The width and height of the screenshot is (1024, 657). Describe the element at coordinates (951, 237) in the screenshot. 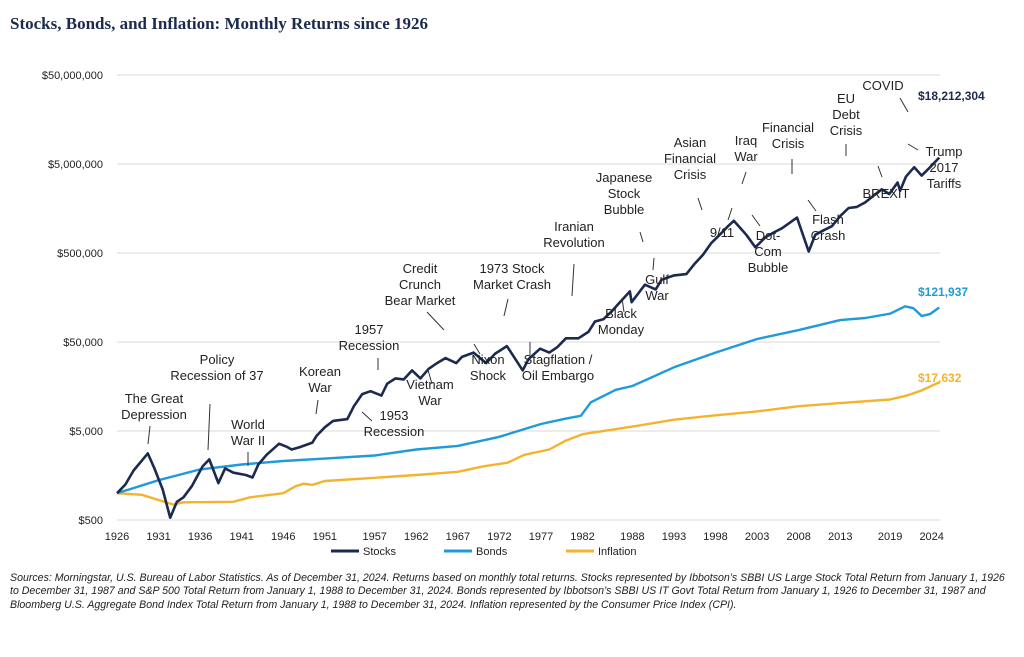

I see `end-labels: $18,212,304 $121,937 $17,632` at that location.